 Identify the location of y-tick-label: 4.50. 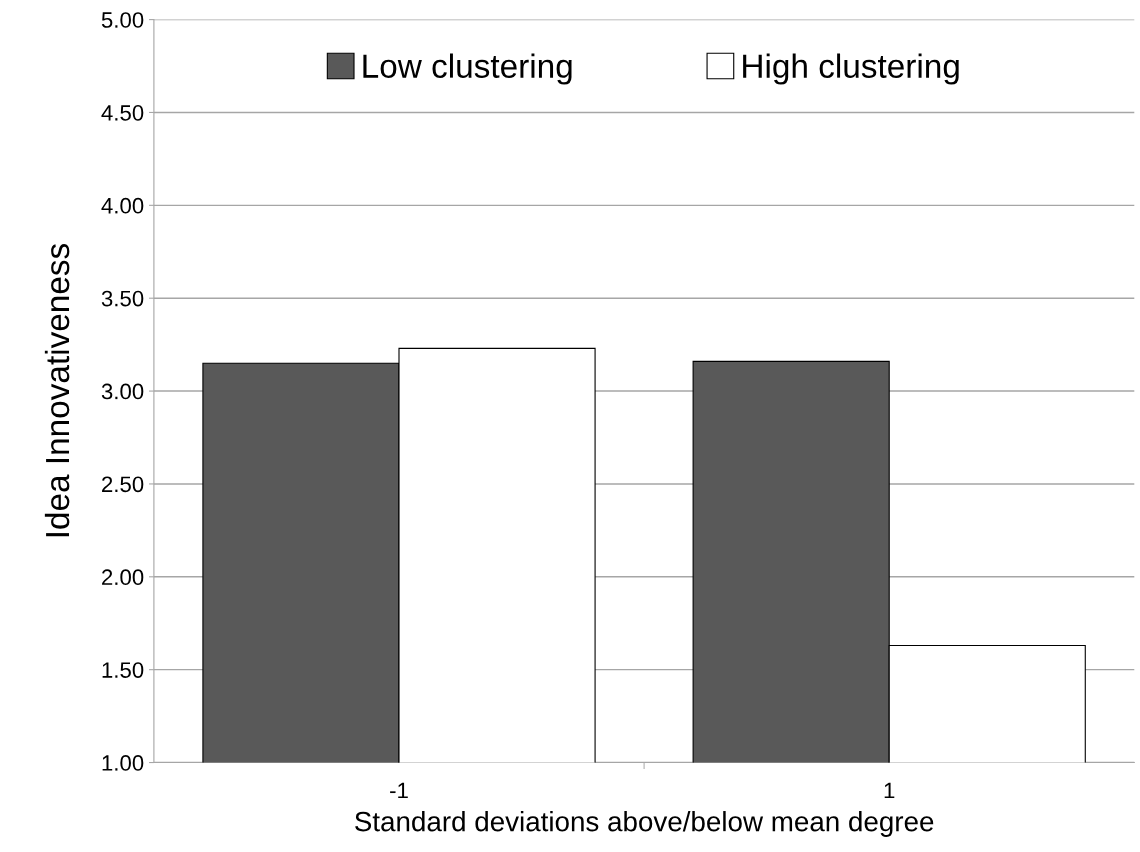
(122, 113).